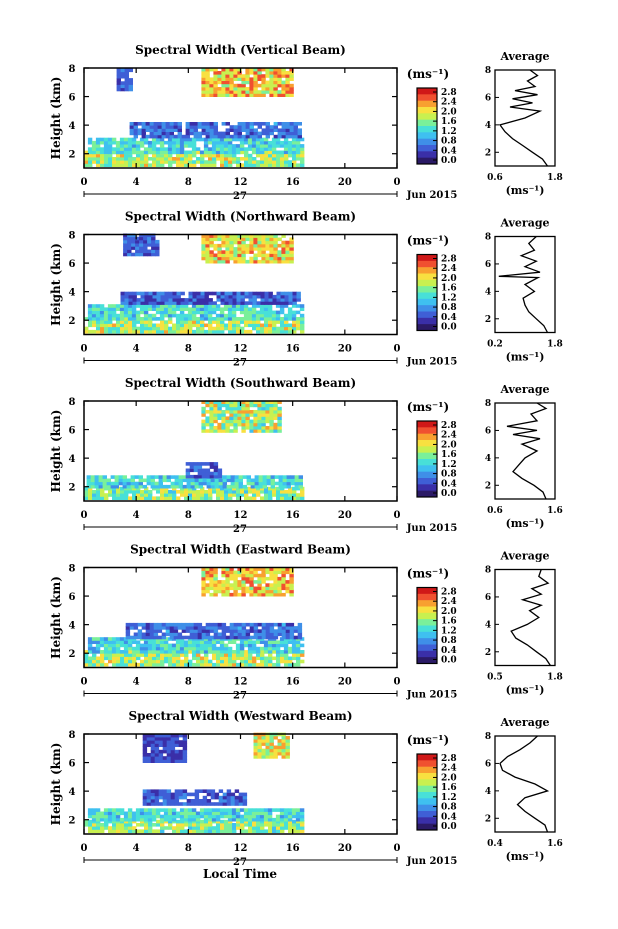  I want to click on y-tick-label: 8, so click(72, 402).